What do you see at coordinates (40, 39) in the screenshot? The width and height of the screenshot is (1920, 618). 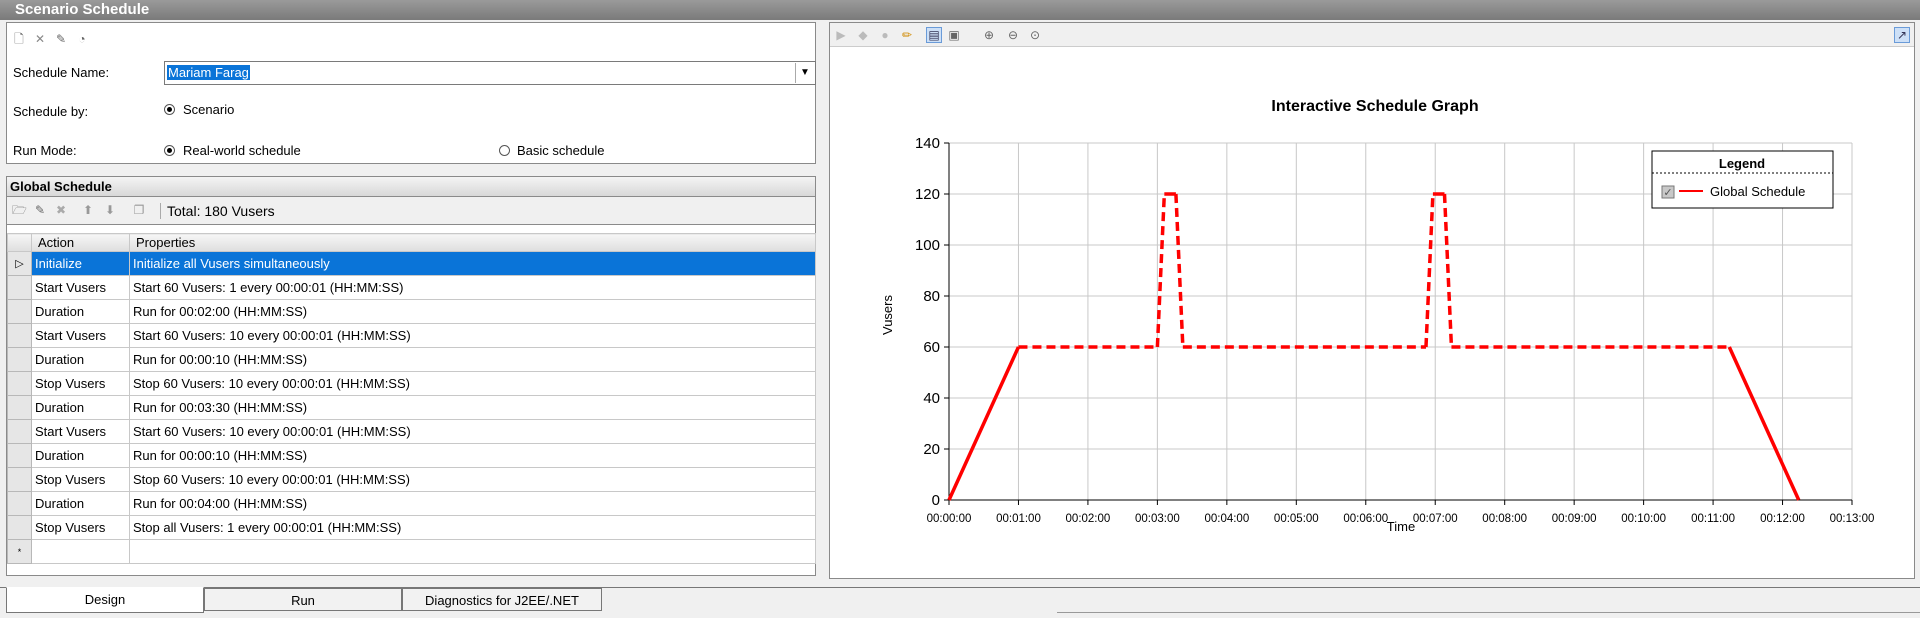 I see `delete-icon: ✕` at bounding box center [40, 39].